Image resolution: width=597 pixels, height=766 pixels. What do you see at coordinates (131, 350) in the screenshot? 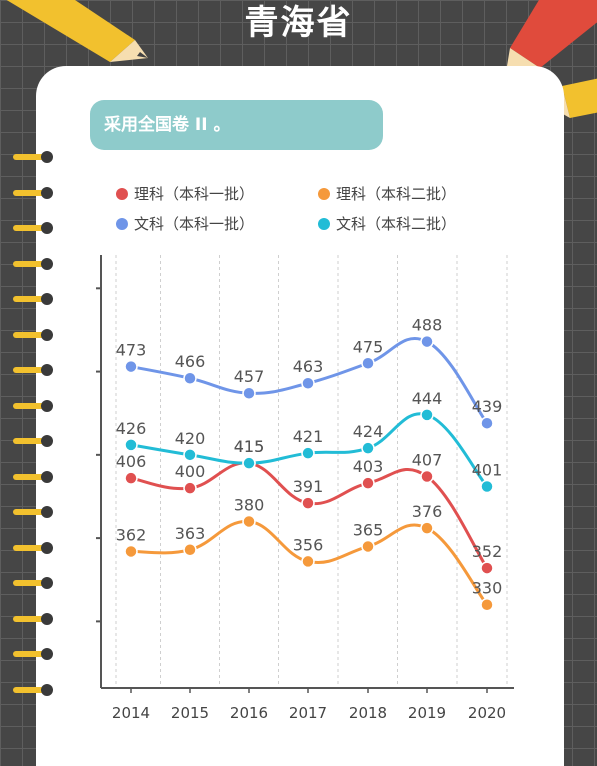
I see `data-label: 473` at bounding box center [131, 350].